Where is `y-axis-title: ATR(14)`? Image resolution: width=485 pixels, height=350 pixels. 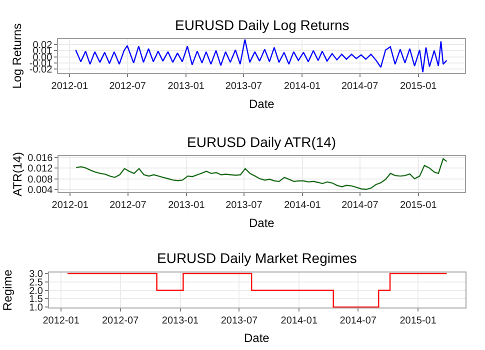 y-axis-title: ATR(14) is located at coordinates (17, 174).